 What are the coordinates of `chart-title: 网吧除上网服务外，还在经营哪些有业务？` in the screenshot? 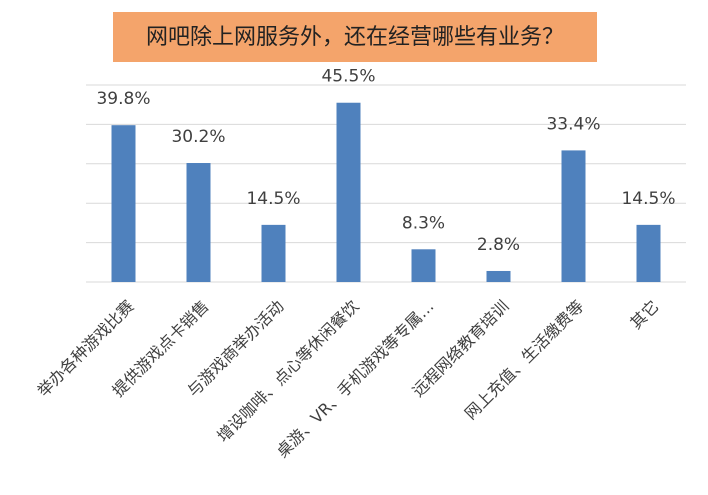 It's located at (355, 37).